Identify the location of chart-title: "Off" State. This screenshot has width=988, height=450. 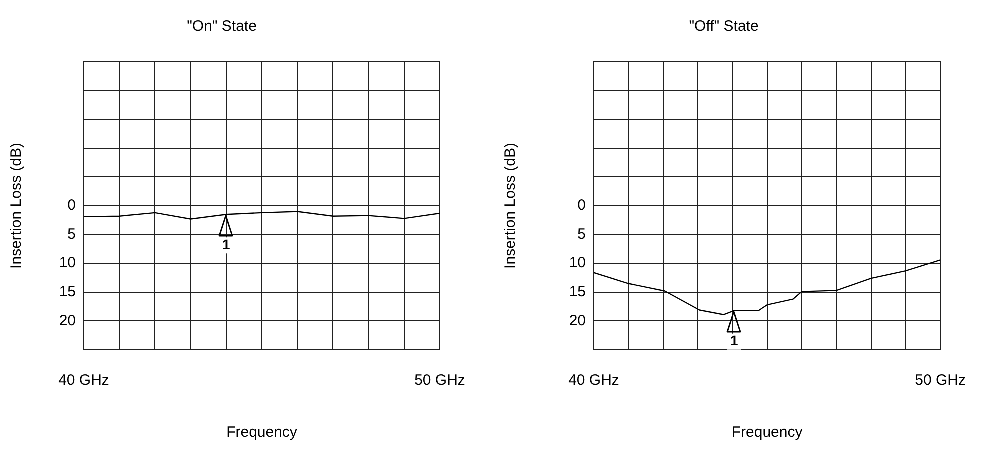
(724, 27).